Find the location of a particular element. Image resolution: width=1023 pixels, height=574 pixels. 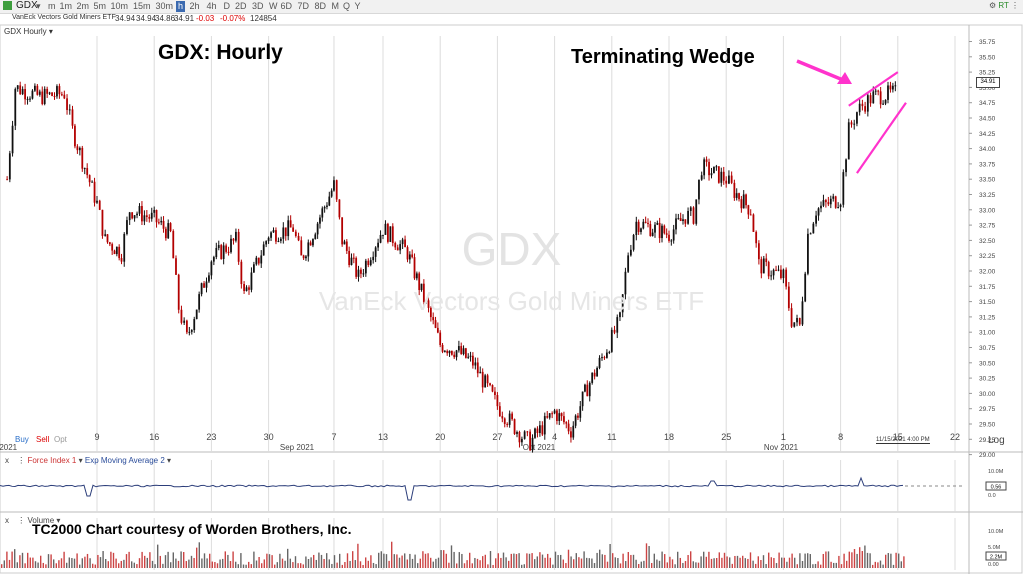

interval-30m: 30m is located at coordinates (164, 6).